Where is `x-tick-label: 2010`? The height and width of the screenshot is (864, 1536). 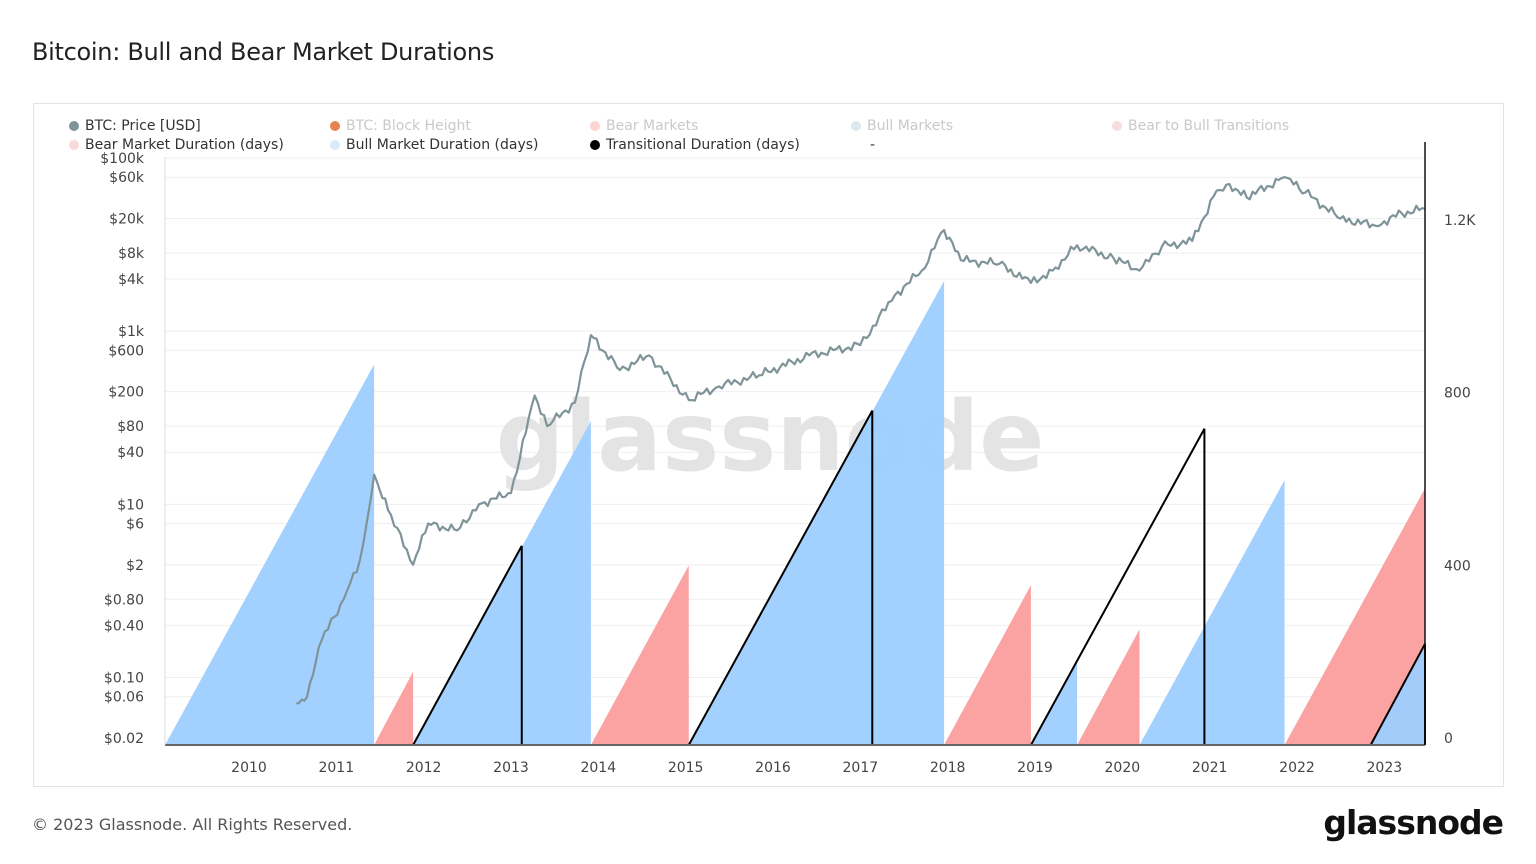 x-tick-label: 2010 is located at coordinates (249, 768).